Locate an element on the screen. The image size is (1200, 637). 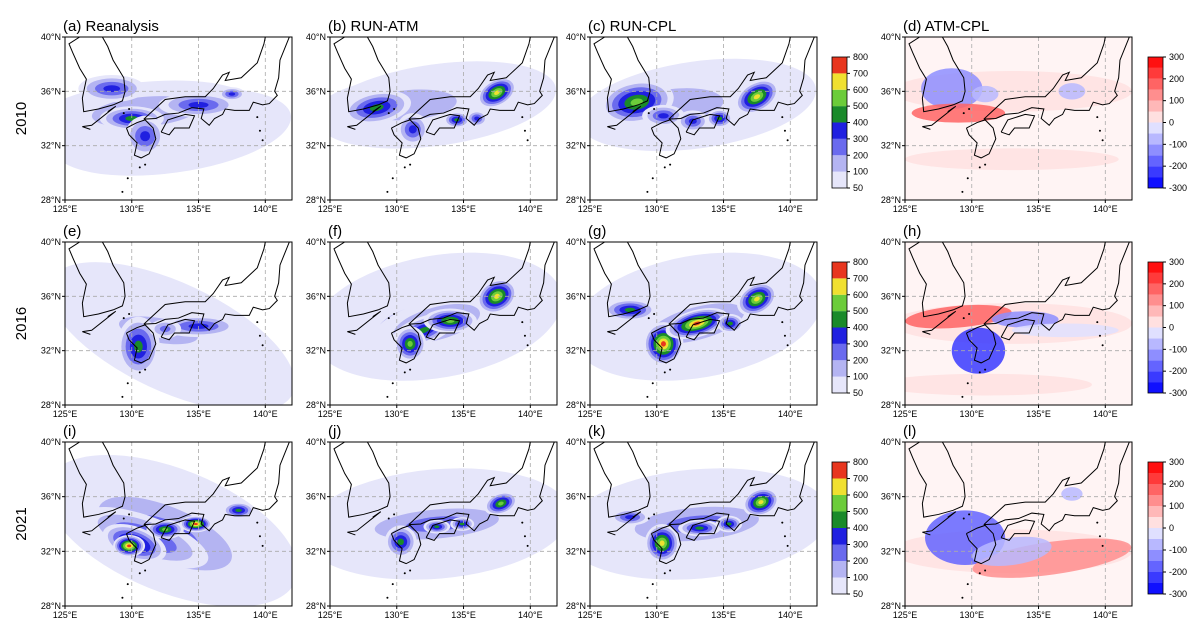
colorbar-label: -300 is located at coordinates (1178, 393).